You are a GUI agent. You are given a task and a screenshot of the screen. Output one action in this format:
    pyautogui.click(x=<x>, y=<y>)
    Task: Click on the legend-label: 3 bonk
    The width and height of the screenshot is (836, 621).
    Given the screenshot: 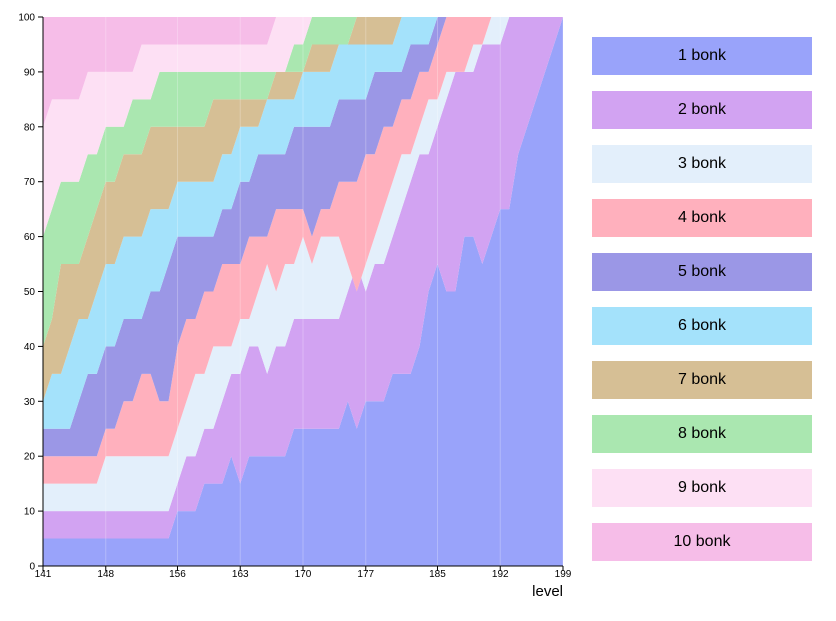 What is the action you would take?
    pyautogui.click(x=702, y=163)
    